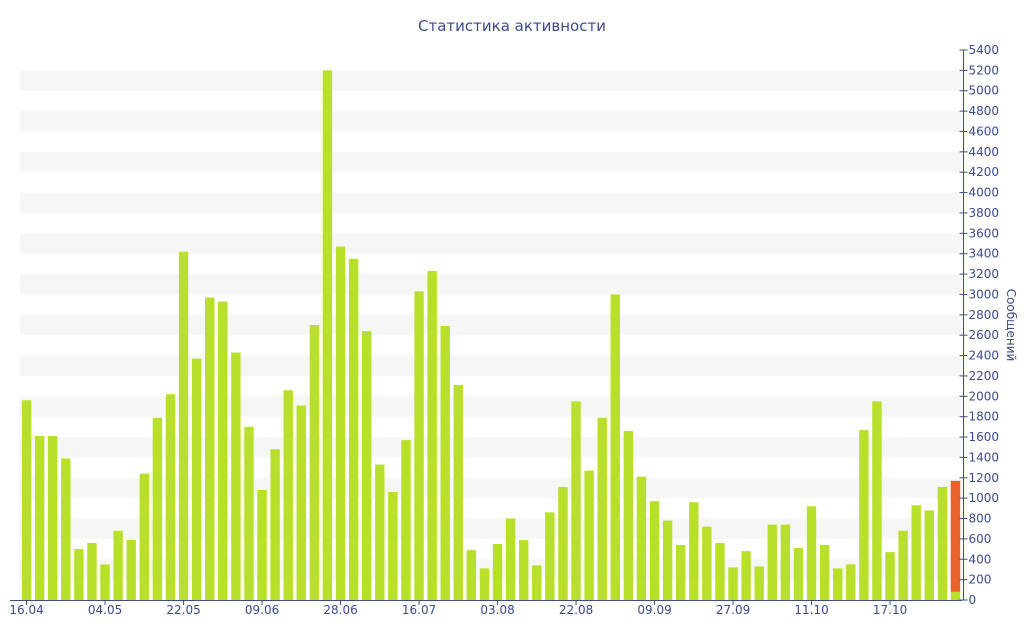  I want to click on x-tick-label: 09.06, so click(262, 610).